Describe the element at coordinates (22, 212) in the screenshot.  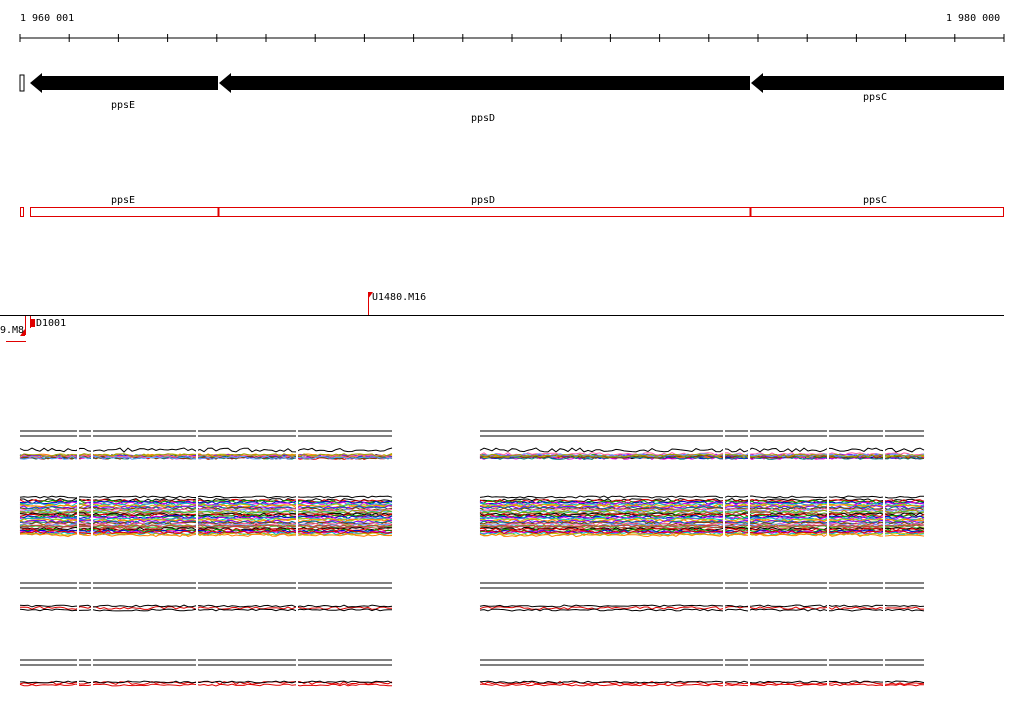
I see `gene-box-fragment` at that location.